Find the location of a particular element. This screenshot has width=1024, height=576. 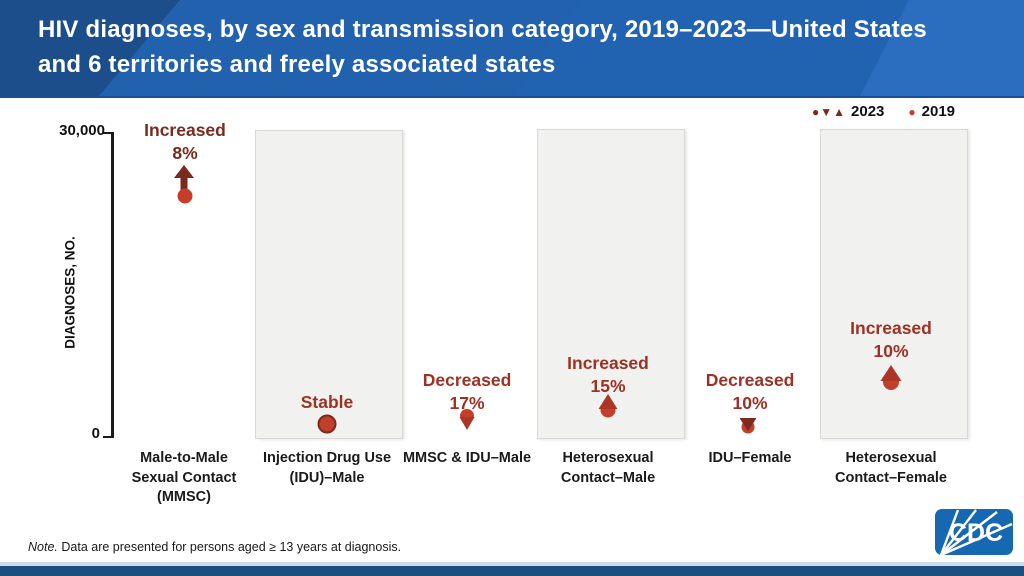

annotation-line: 15% is located at coordinates (608, 386).